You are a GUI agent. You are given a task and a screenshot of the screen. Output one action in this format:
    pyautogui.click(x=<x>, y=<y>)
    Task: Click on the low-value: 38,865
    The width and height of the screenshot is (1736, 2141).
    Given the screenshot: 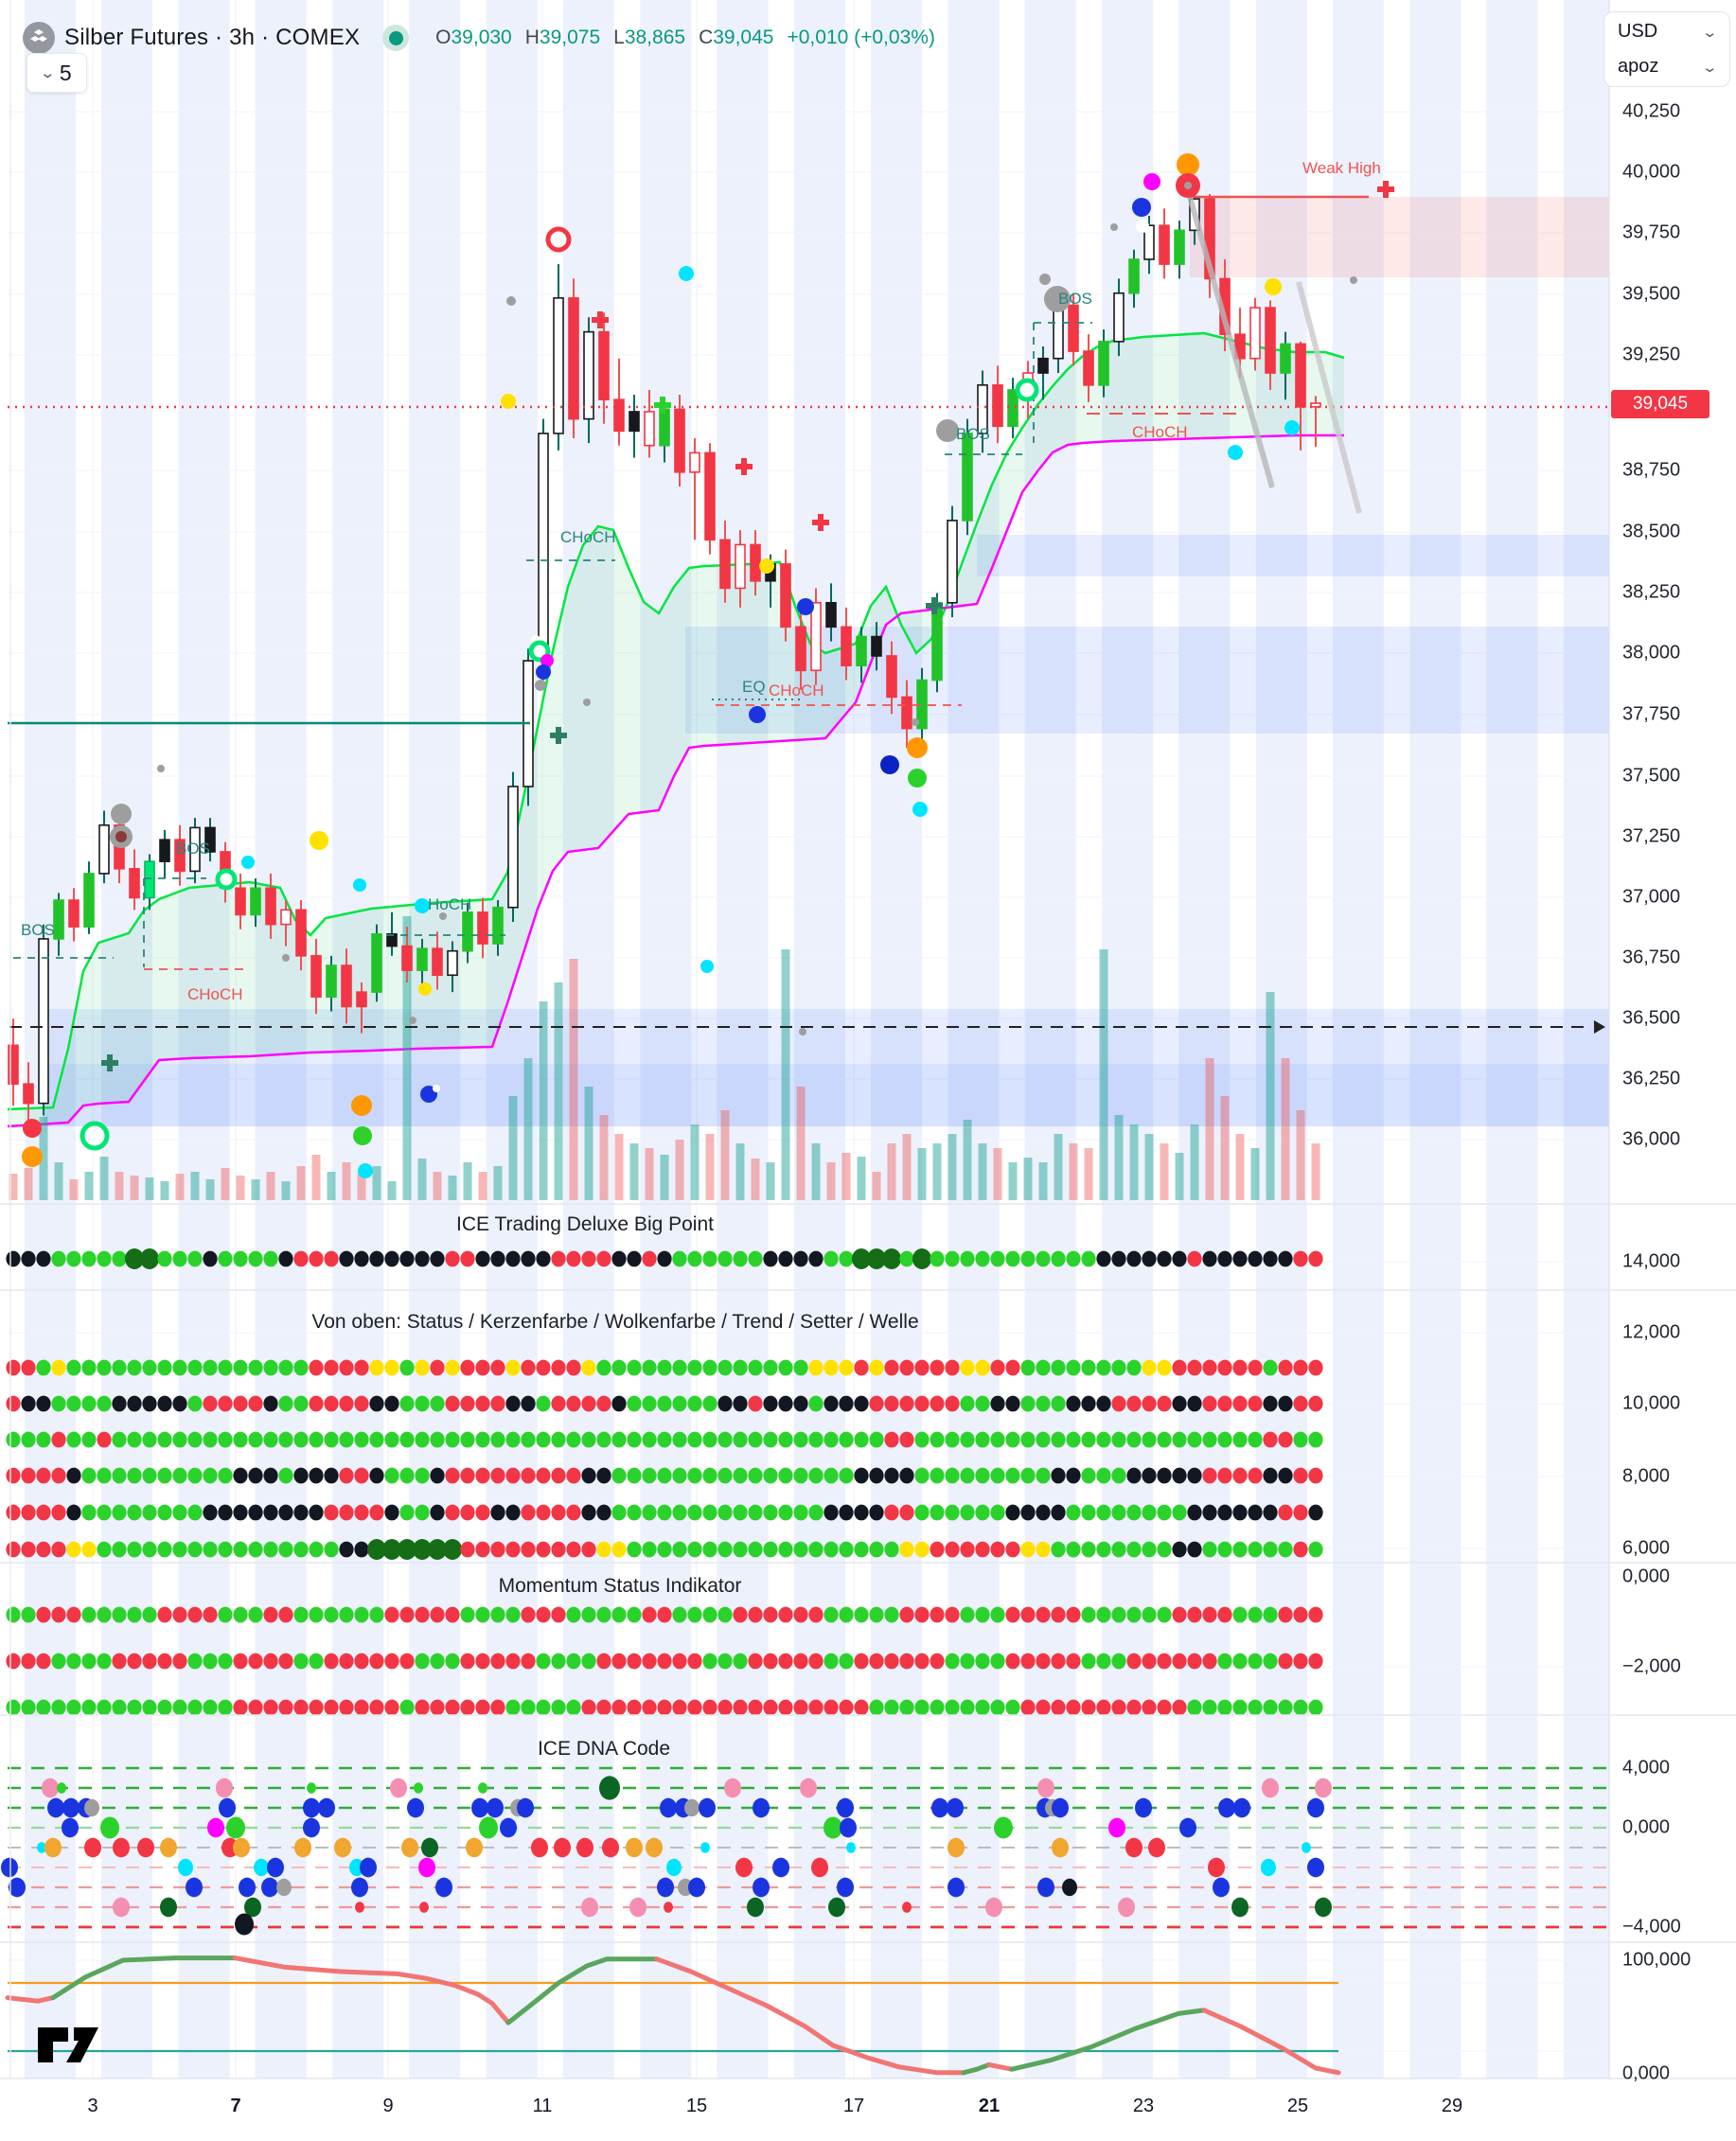 What is the action you would take?
    pyautogui.click(x=655, y=37)
    